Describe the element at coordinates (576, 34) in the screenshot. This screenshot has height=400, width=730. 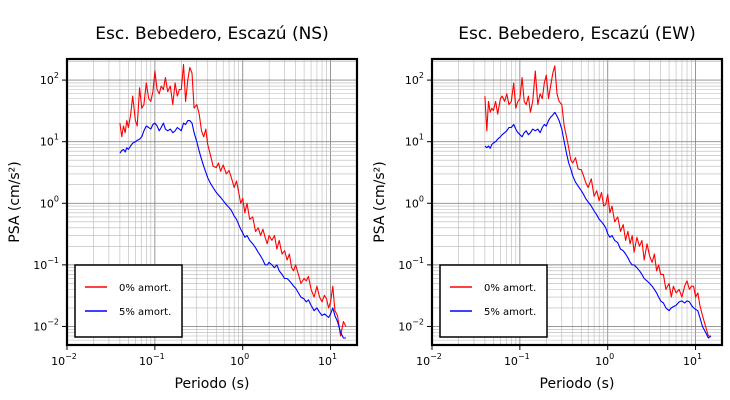
I see `chart-title: Esc. Bebedero, Escazú (EW)` at that location.